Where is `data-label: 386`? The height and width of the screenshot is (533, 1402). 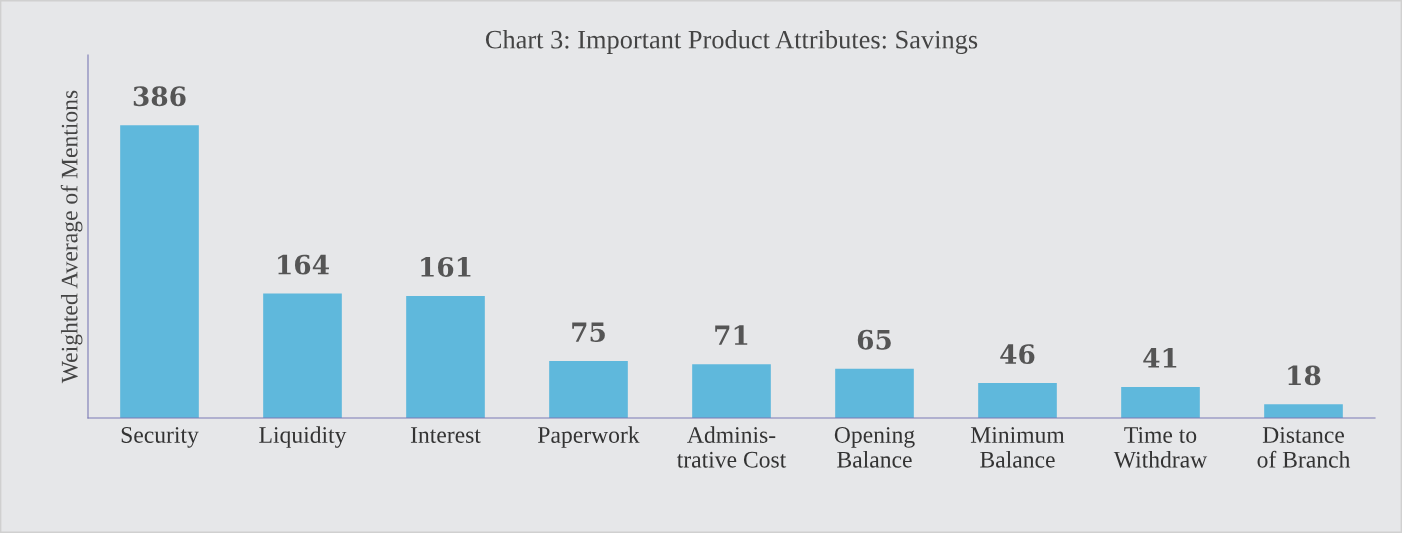
data-label: 386 is located at coordinates (159, 96).